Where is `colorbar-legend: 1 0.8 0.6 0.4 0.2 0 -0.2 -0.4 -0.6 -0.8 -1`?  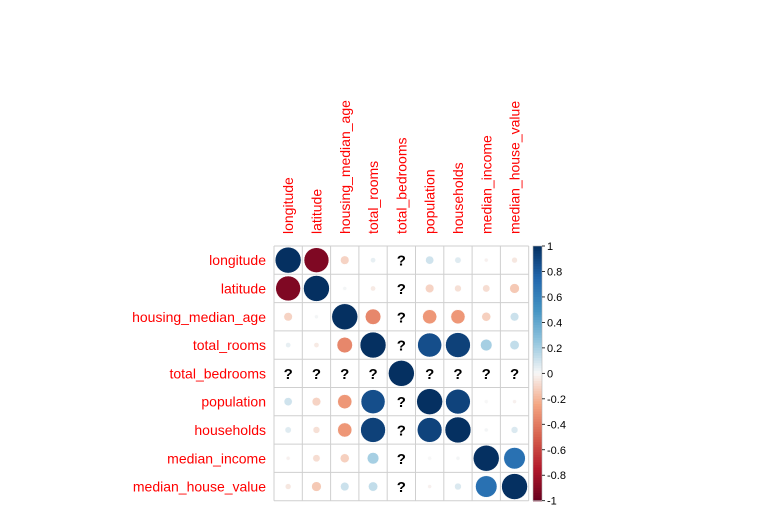 colorbar-legend: 1 0.8 0.6 0.4 0.2 0 -0.2 -0.4 -0.6 -0.8 -1 is located at coordinates (549, 374).